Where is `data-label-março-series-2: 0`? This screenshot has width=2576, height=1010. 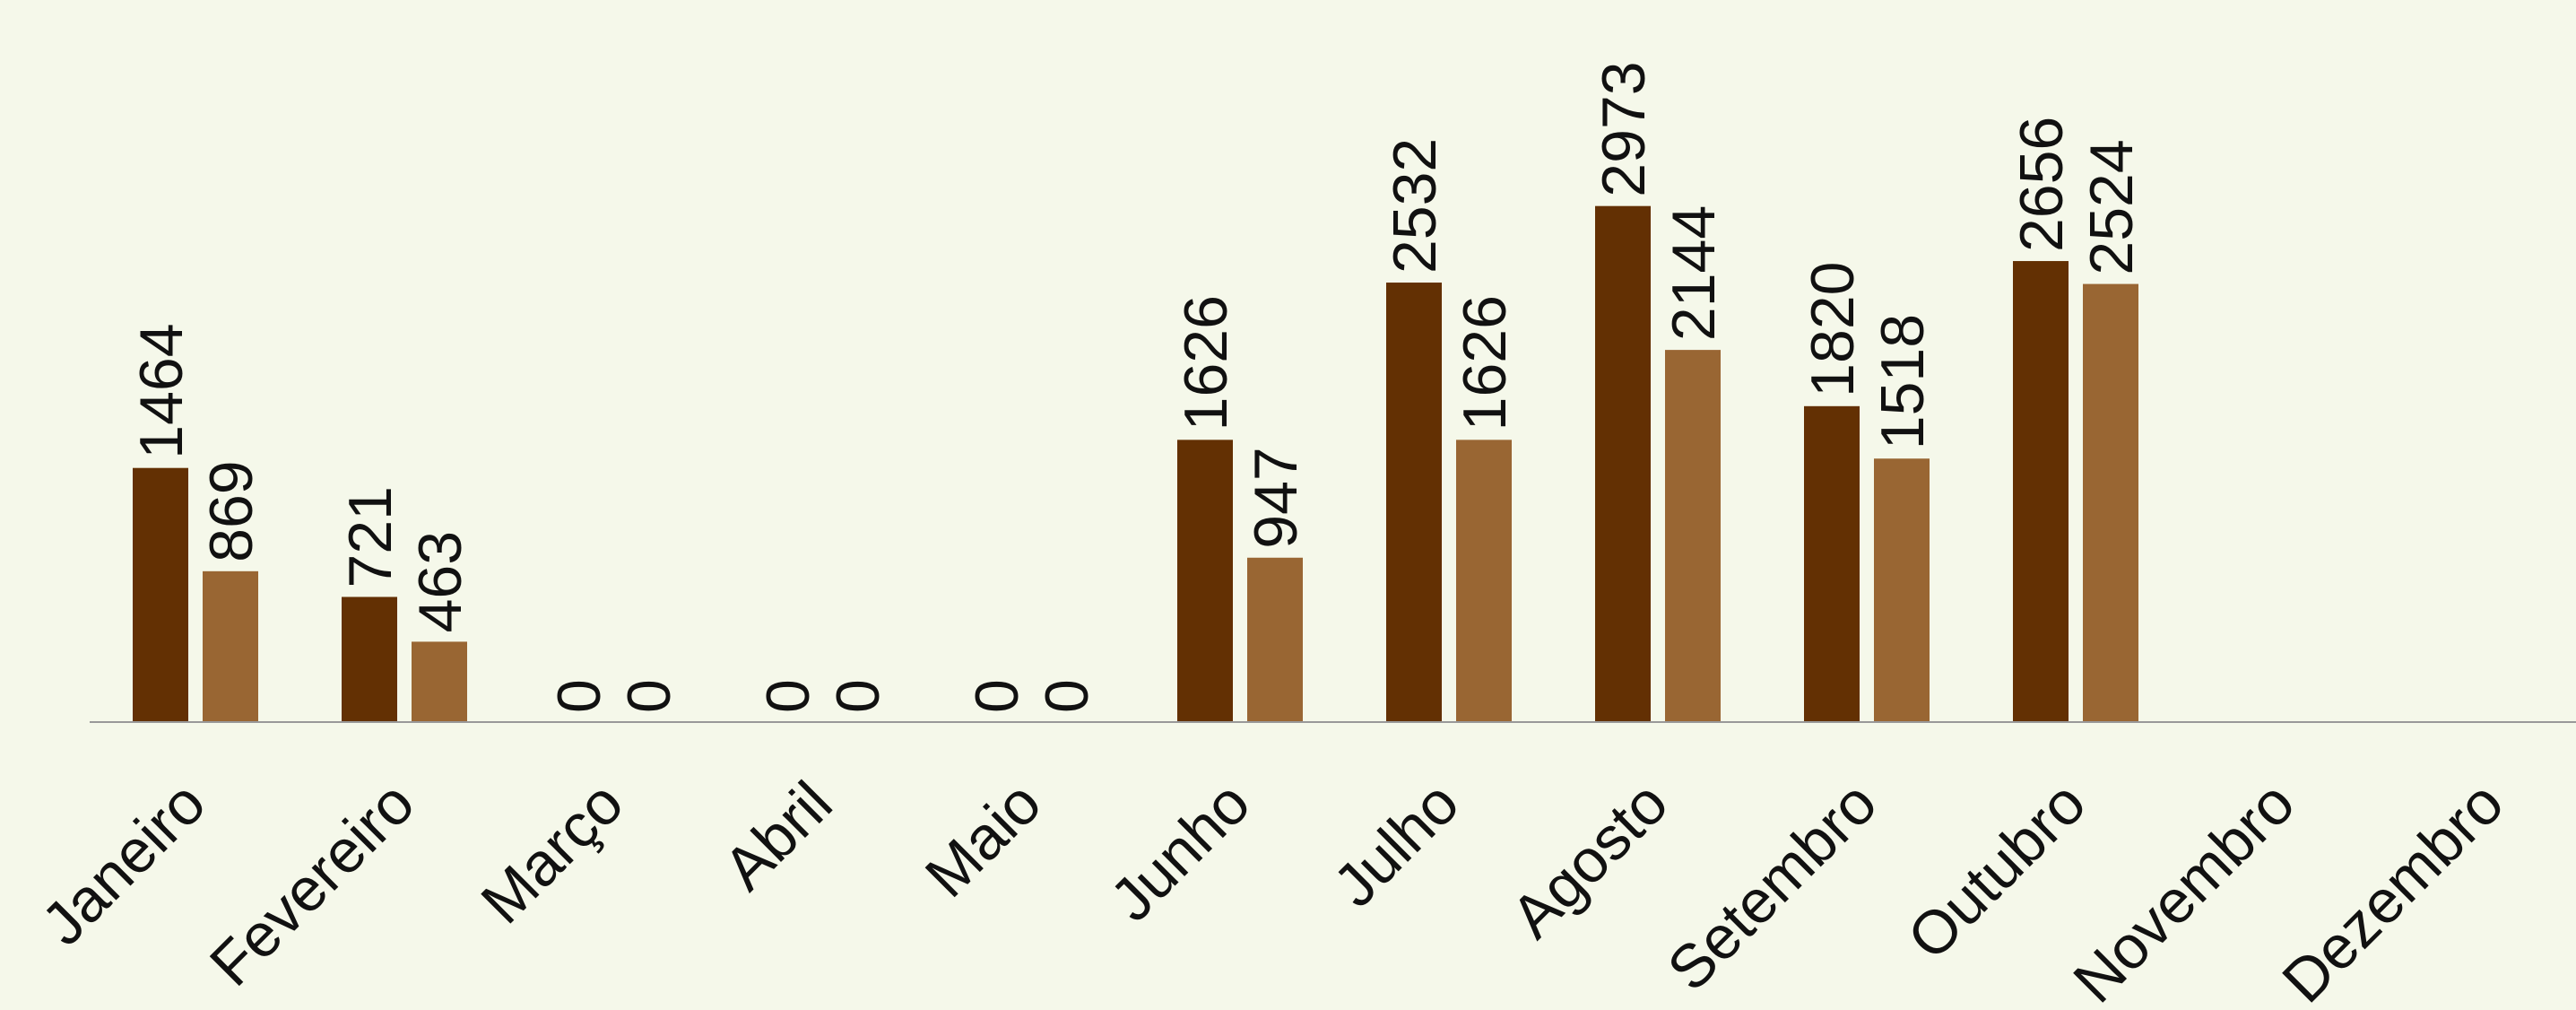 data-label-março-series-2: 0 is located at coordinates (649, 696).